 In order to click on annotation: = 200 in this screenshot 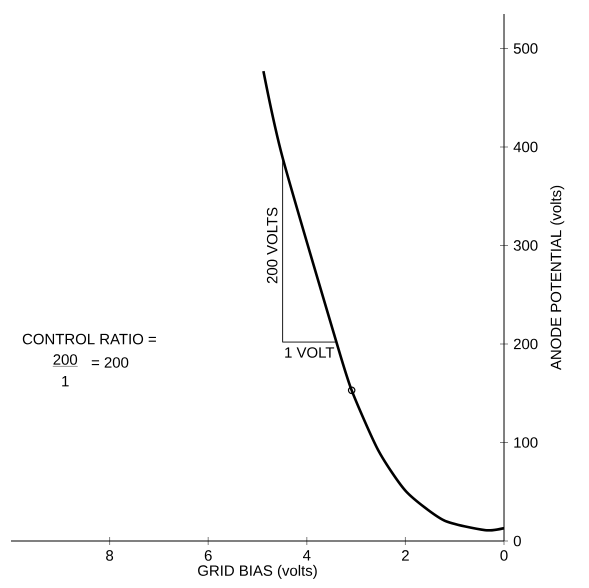, I will do `click(110, 362)`.